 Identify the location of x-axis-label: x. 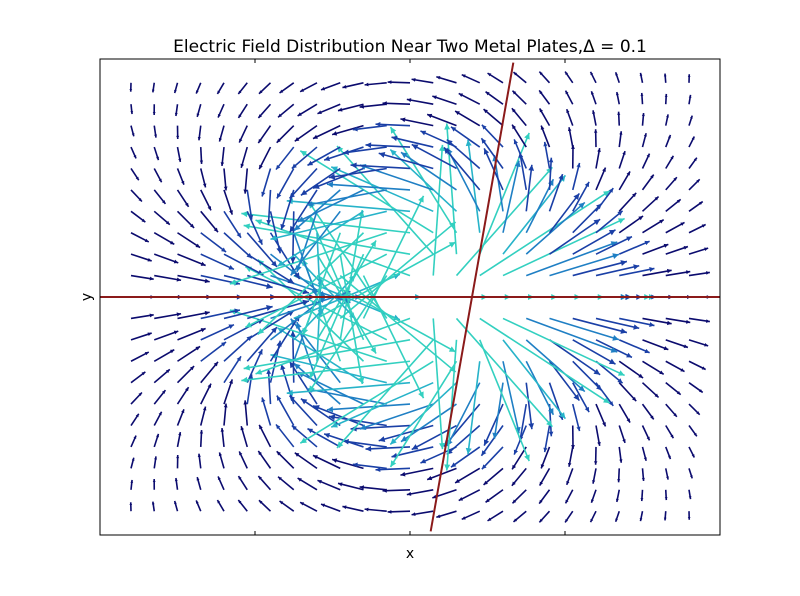
(410, 554).